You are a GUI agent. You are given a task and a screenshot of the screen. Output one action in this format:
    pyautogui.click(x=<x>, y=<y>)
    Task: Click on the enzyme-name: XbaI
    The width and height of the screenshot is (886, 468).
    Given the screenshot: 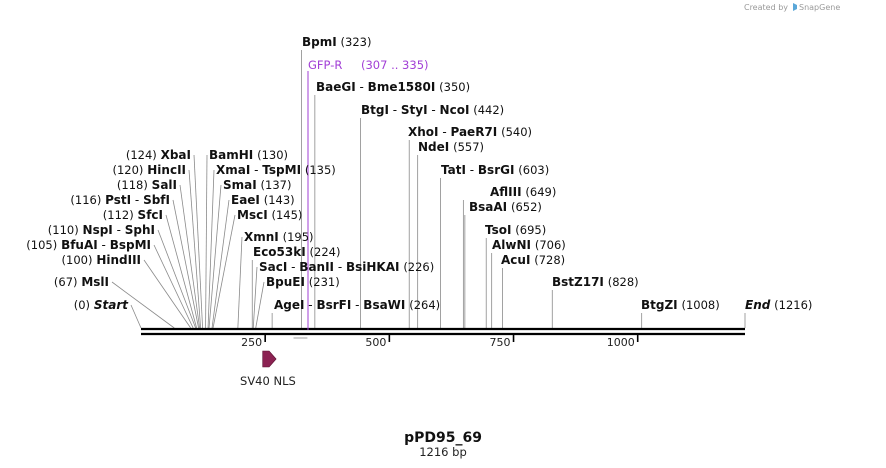 What is the action you would take?
    pyautogui.click(x=176, y=155)
    